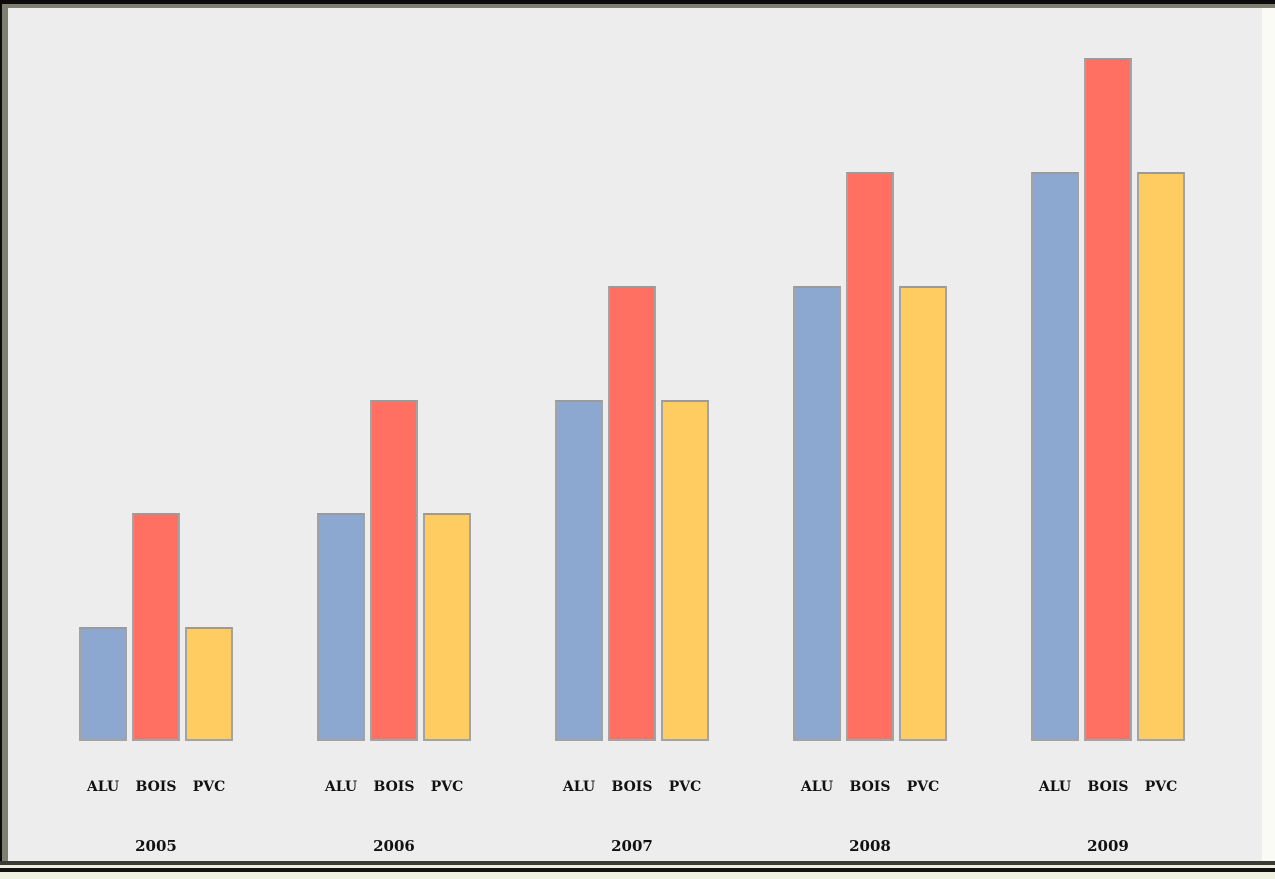 The width and height of the screenshot is (1275, 879). I want to click on series-label-pvc-2009: PVC, so click(1161, 787).